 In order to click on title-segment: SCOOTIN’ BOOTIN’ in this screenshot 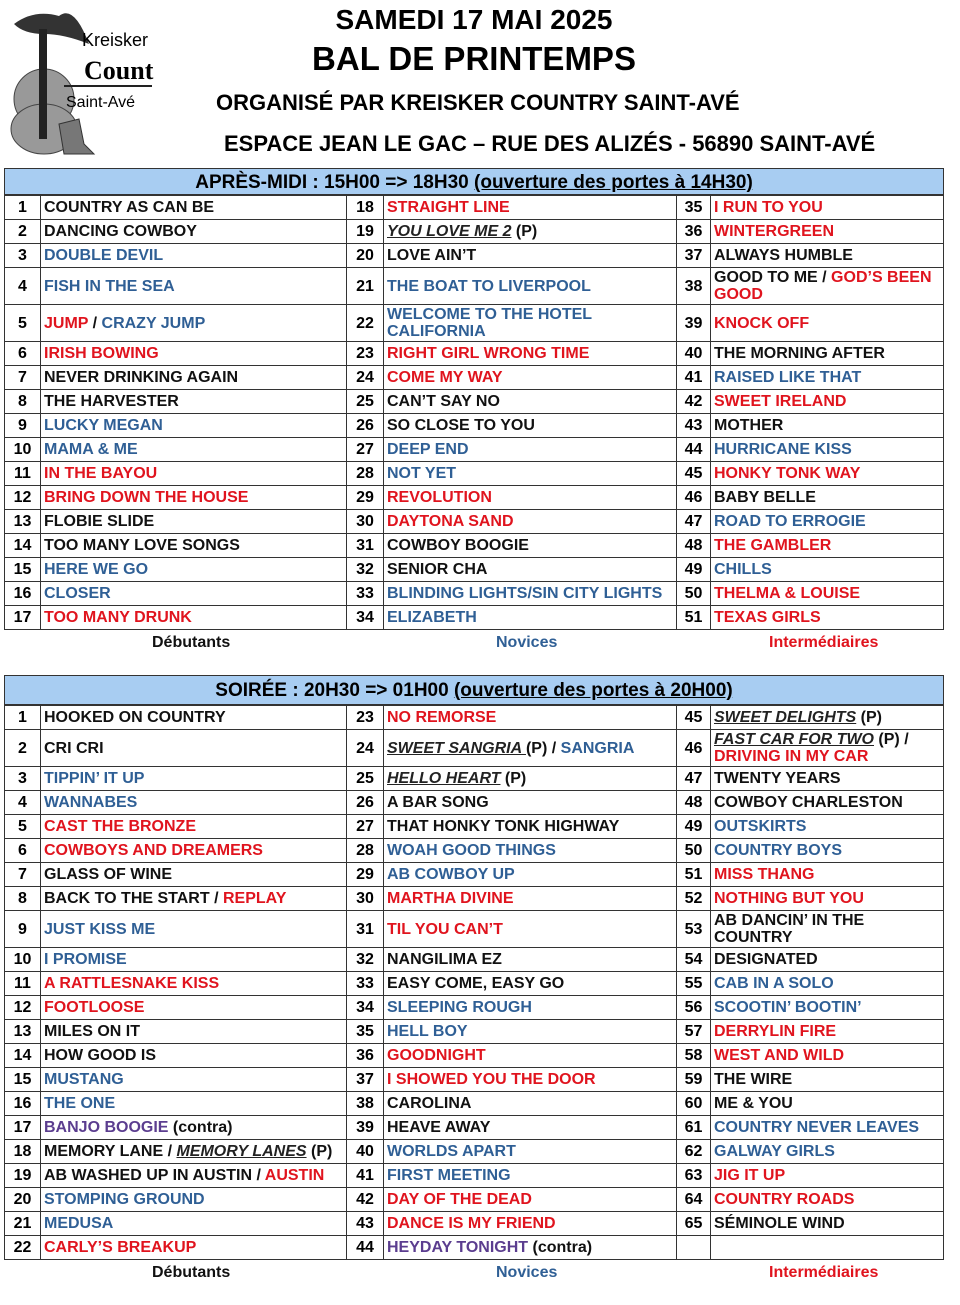, I will do `click(788, 1007)`.